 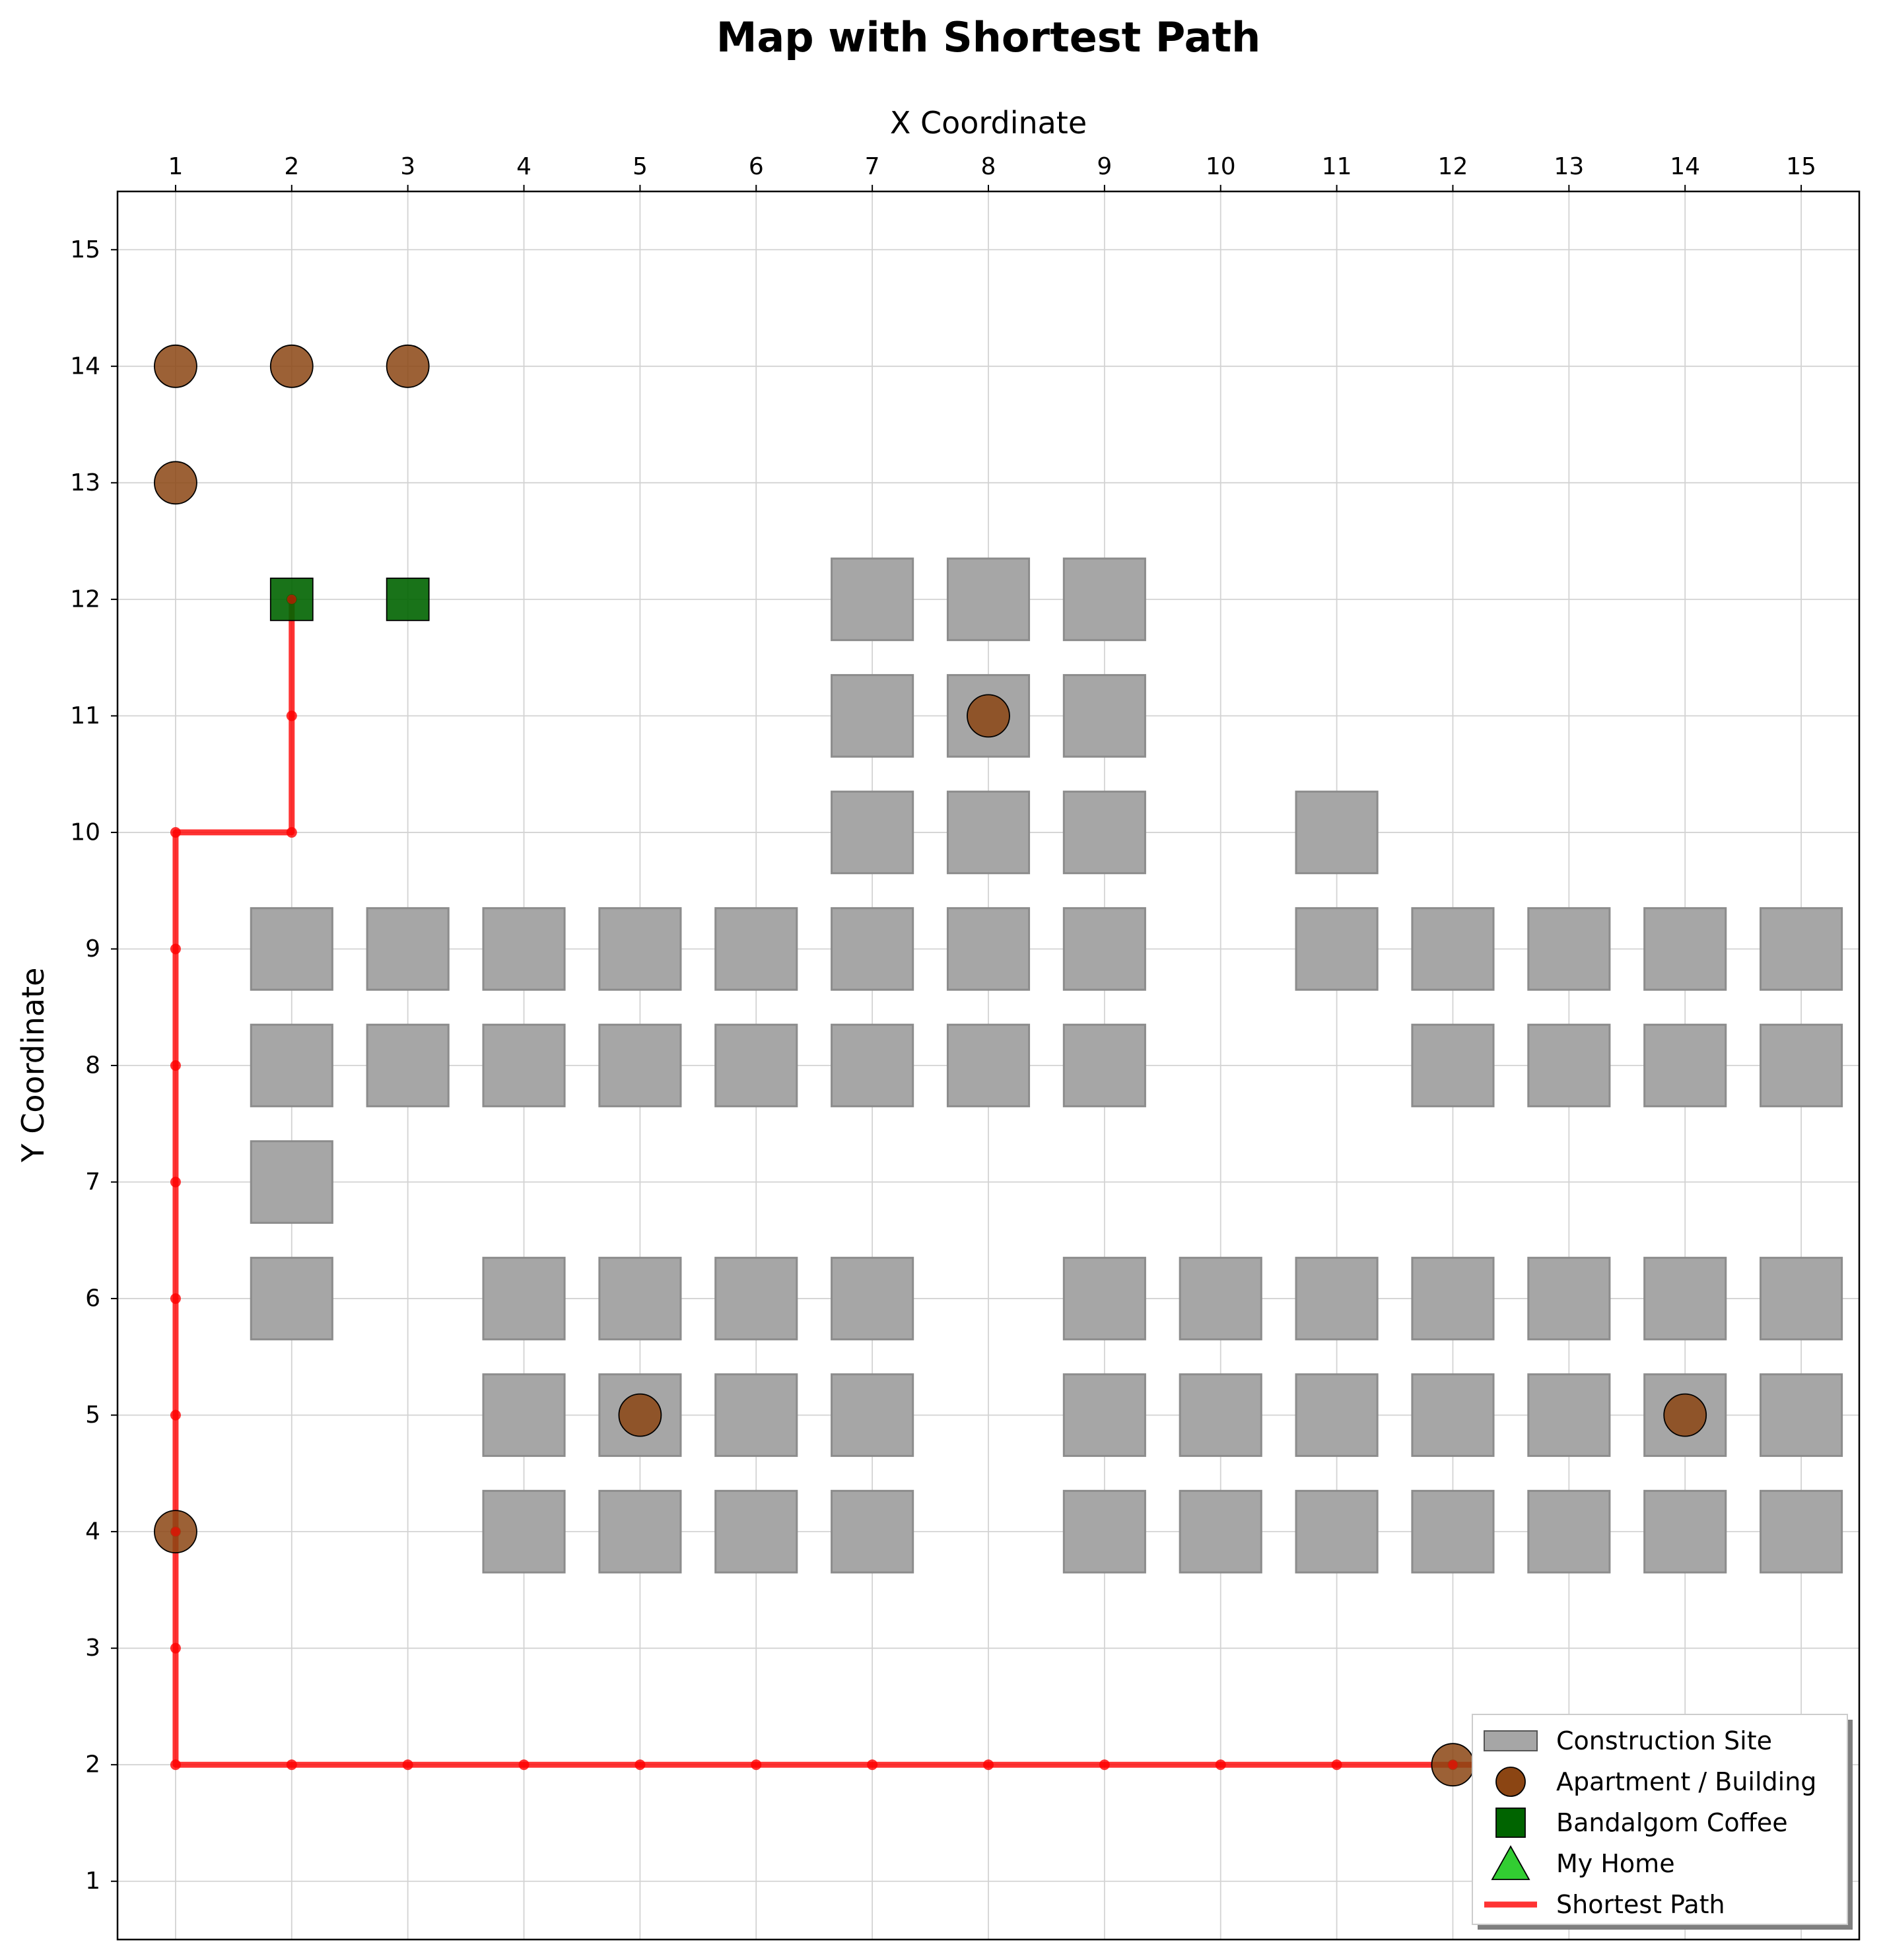 What do you see at coordinates (176, 166) in the screenshot?
I see `x-tick-label: 1` at bounding box center [176, 166].